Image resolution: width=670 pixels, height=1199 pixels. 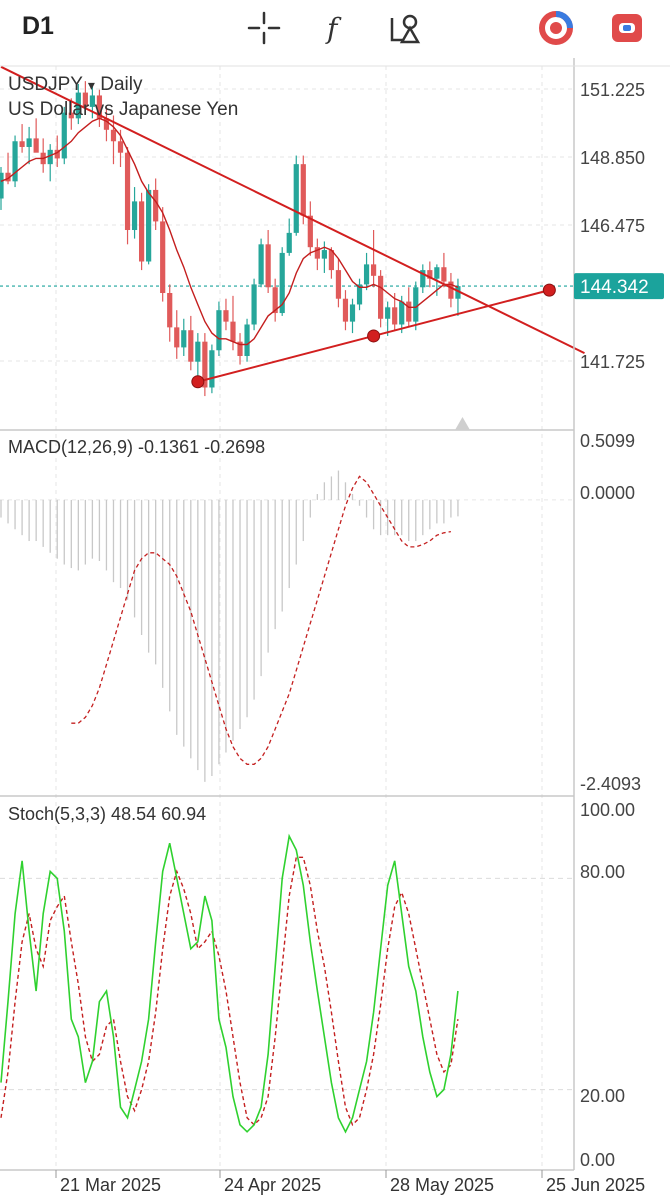 I want to click on chart-toggle-icon, so click(x=627, y=28).